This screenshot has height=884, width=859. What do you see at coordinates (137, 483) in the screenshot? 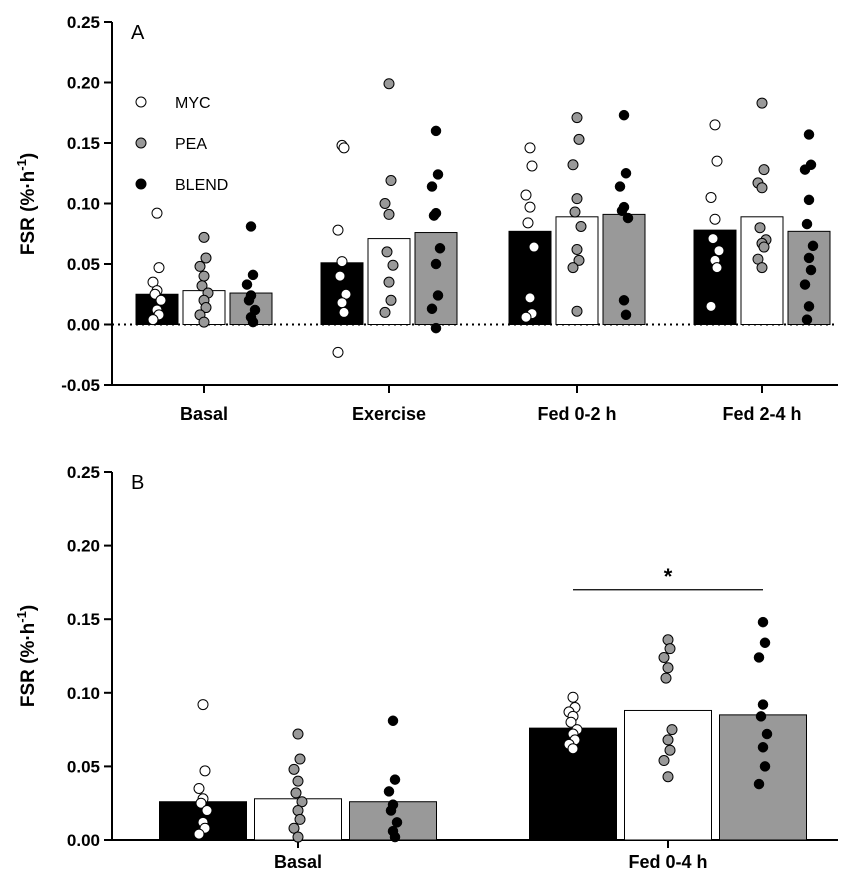
I see `panel-letter: B` at bounding box center [137, 483].